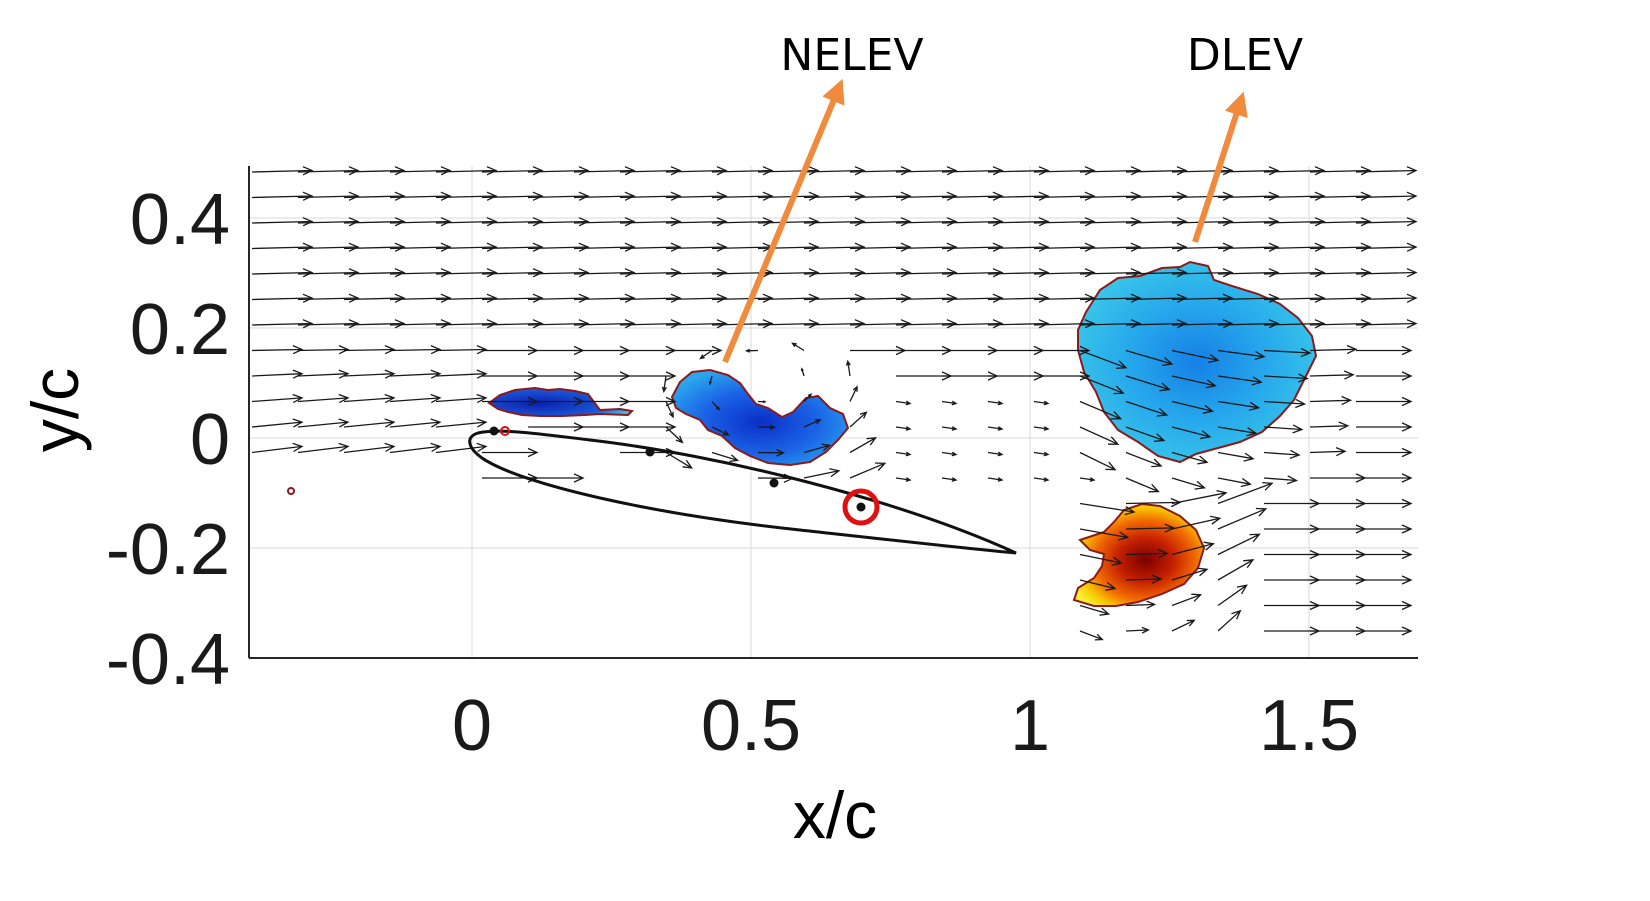  Describe the element at coordinates (905, 726) in the screenshot. I see `x-tick-labels: 0 0.5 1 1.5` at that location.